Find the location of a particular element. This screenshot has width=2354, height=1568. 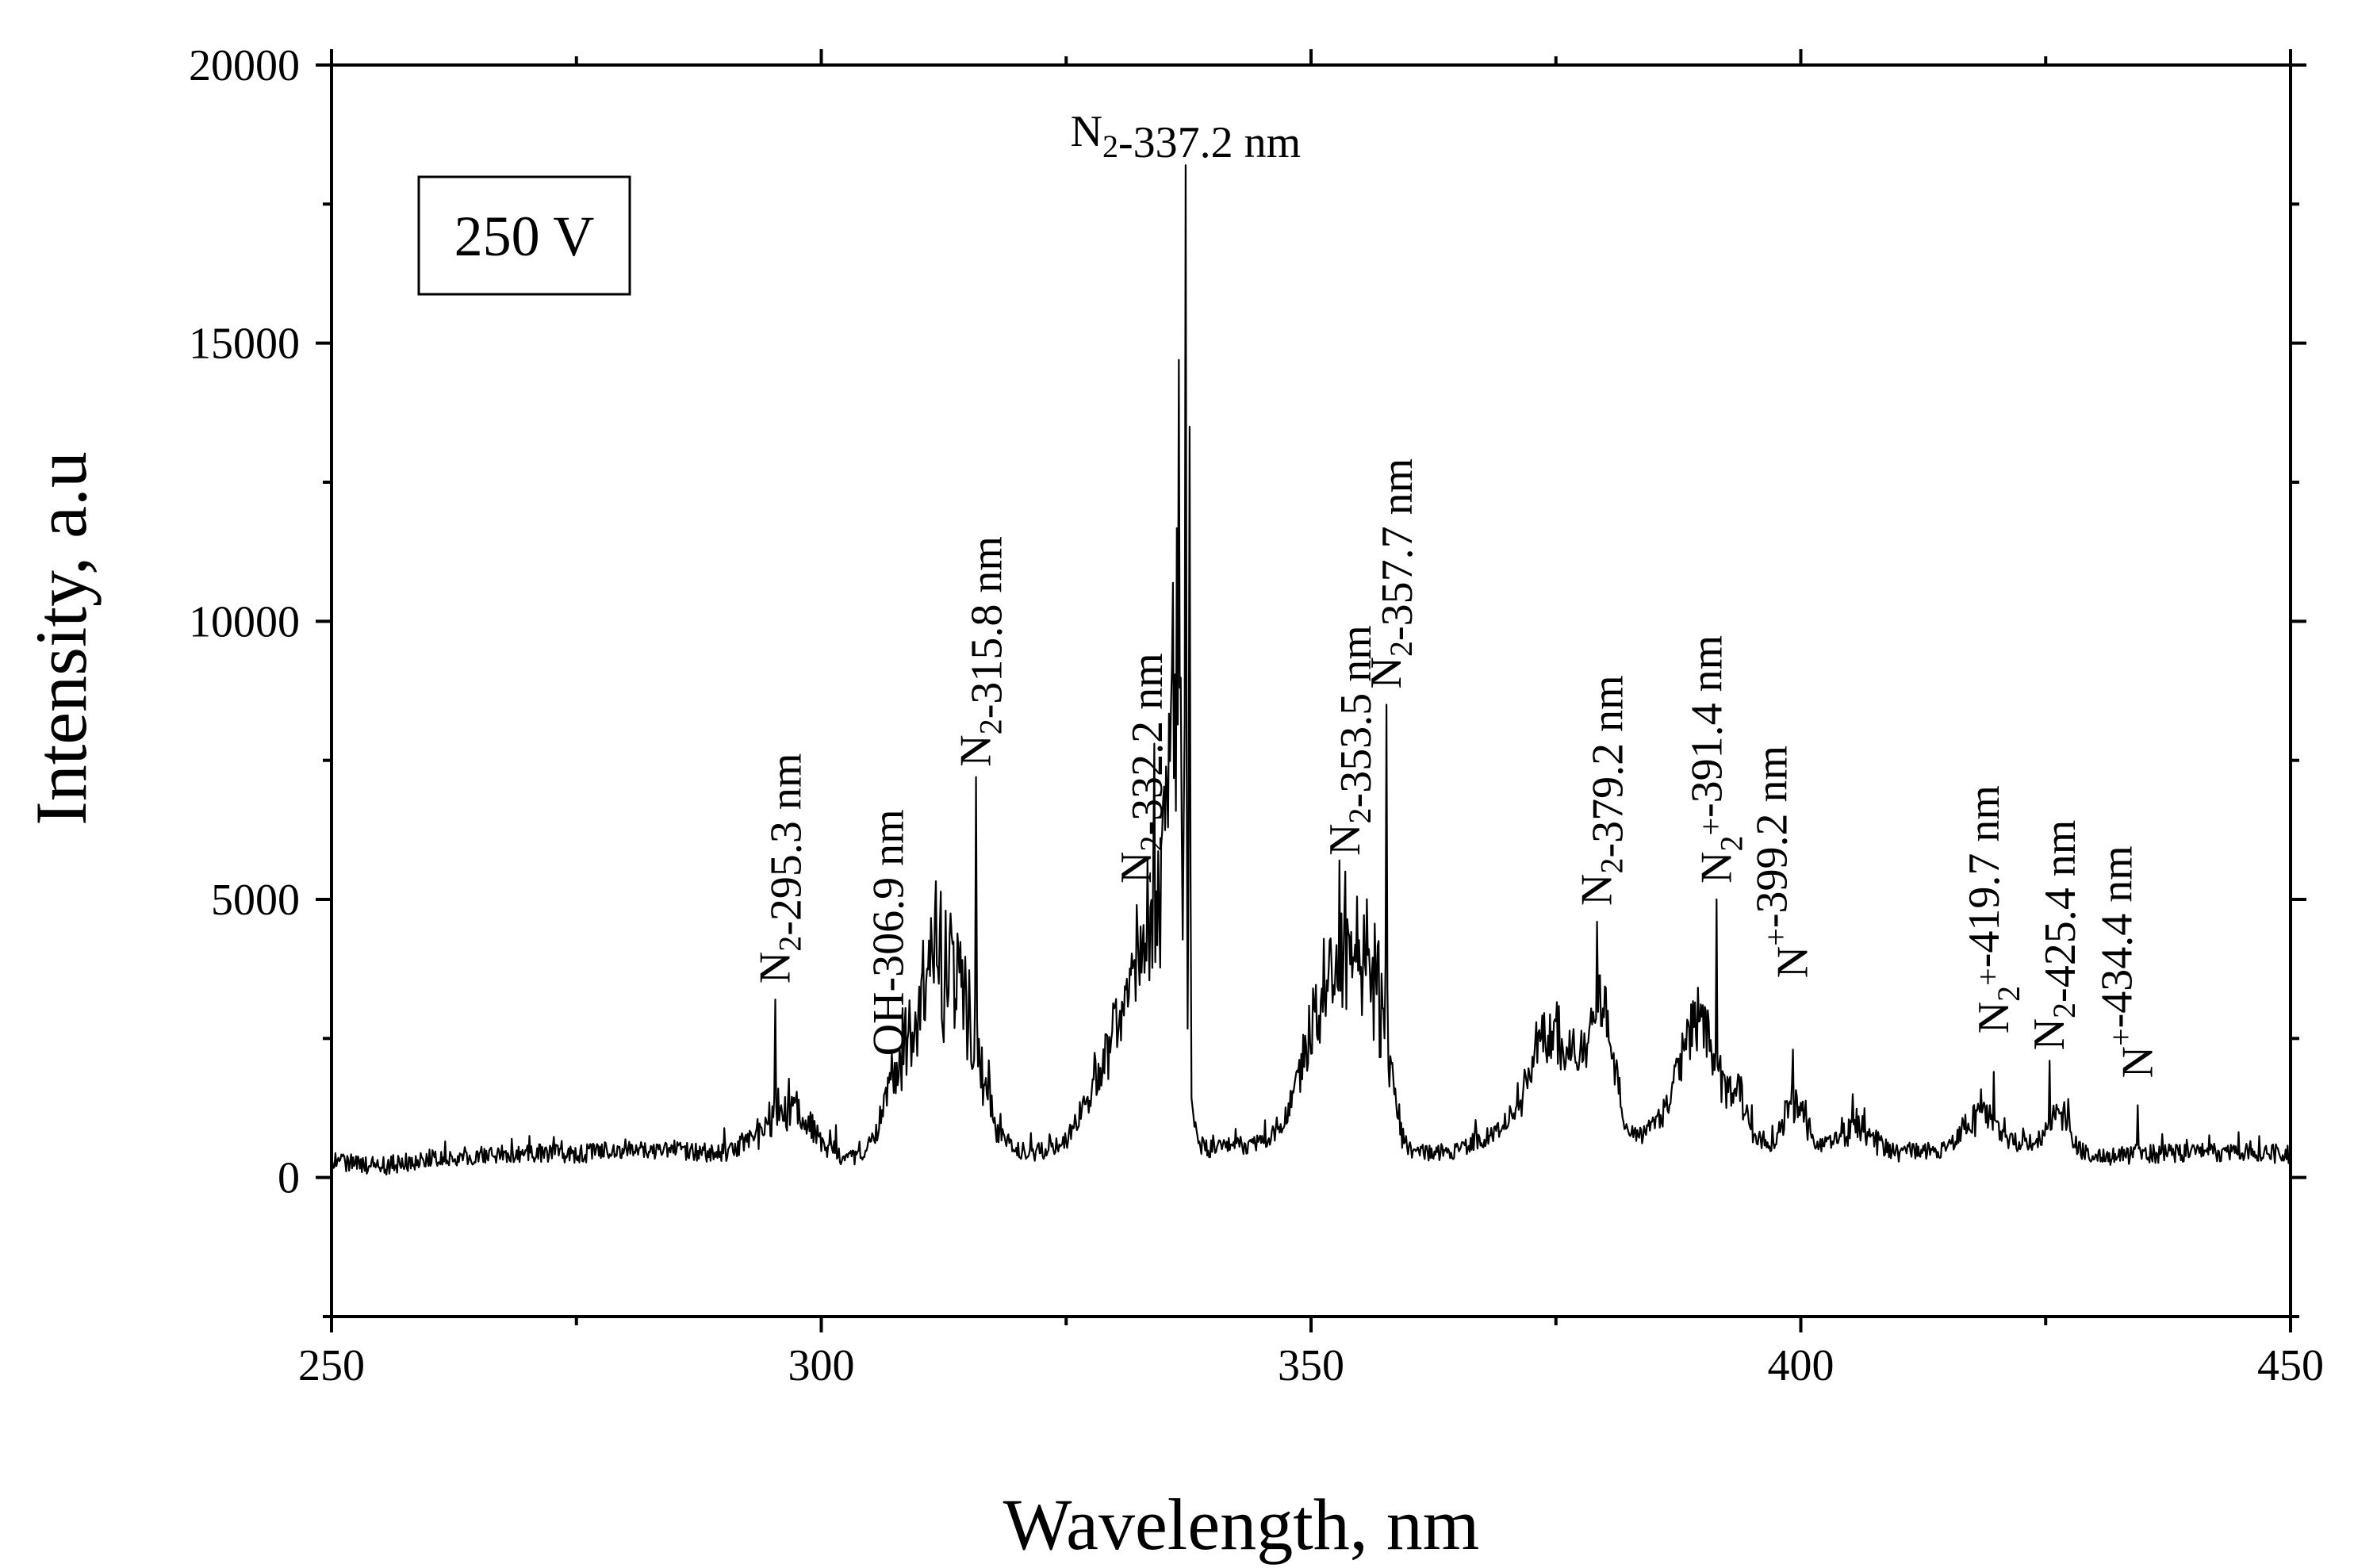

legend: 250 V is located at coordinates (524, 235).